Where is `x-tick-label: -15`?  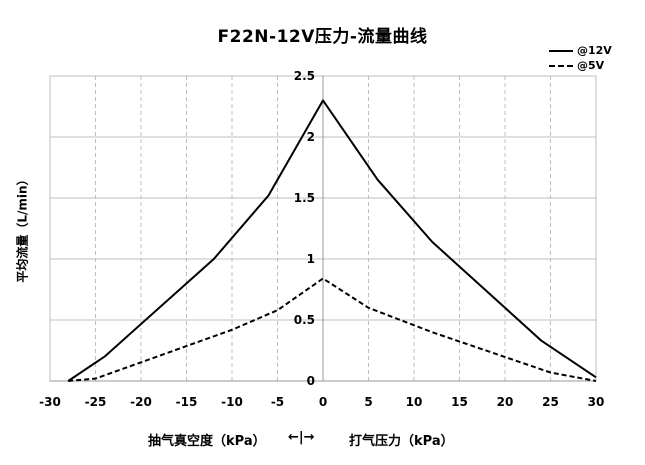
x-tick-label: -15 is located at coordinates (187, 402).